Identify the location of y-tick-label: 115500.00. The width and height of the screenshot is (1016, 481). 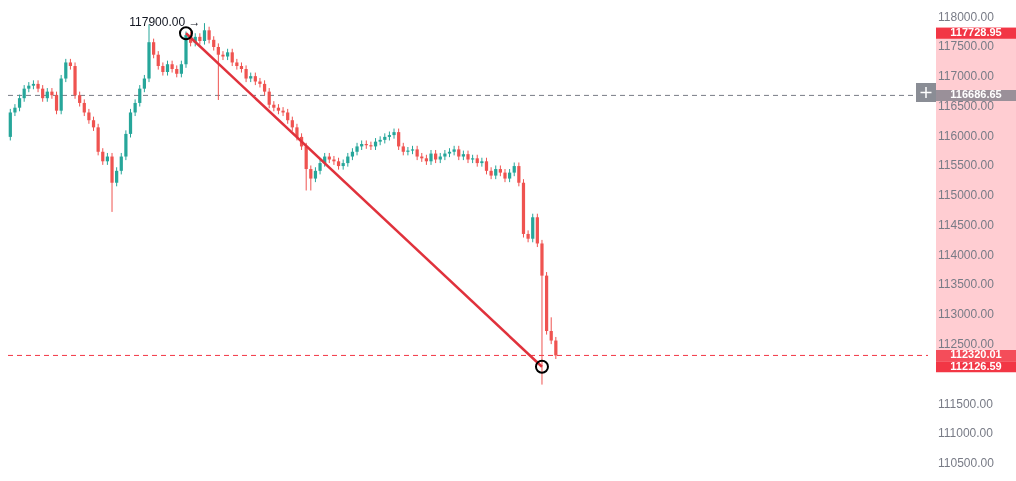
(966, 165).